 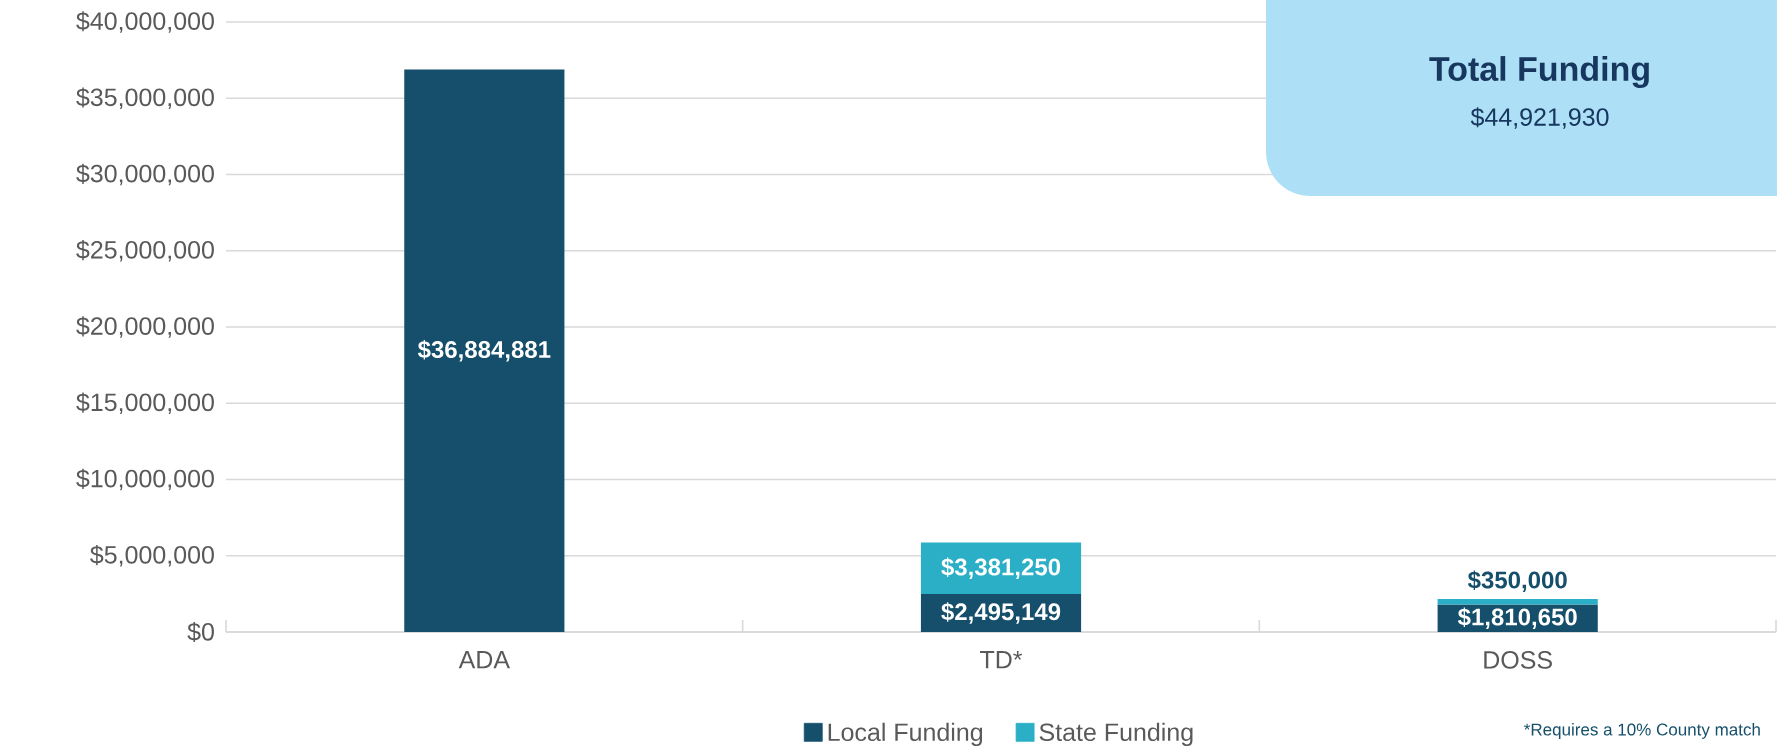 I want to click on x-tick-label: DOSS, so click(x=1518, y=660).